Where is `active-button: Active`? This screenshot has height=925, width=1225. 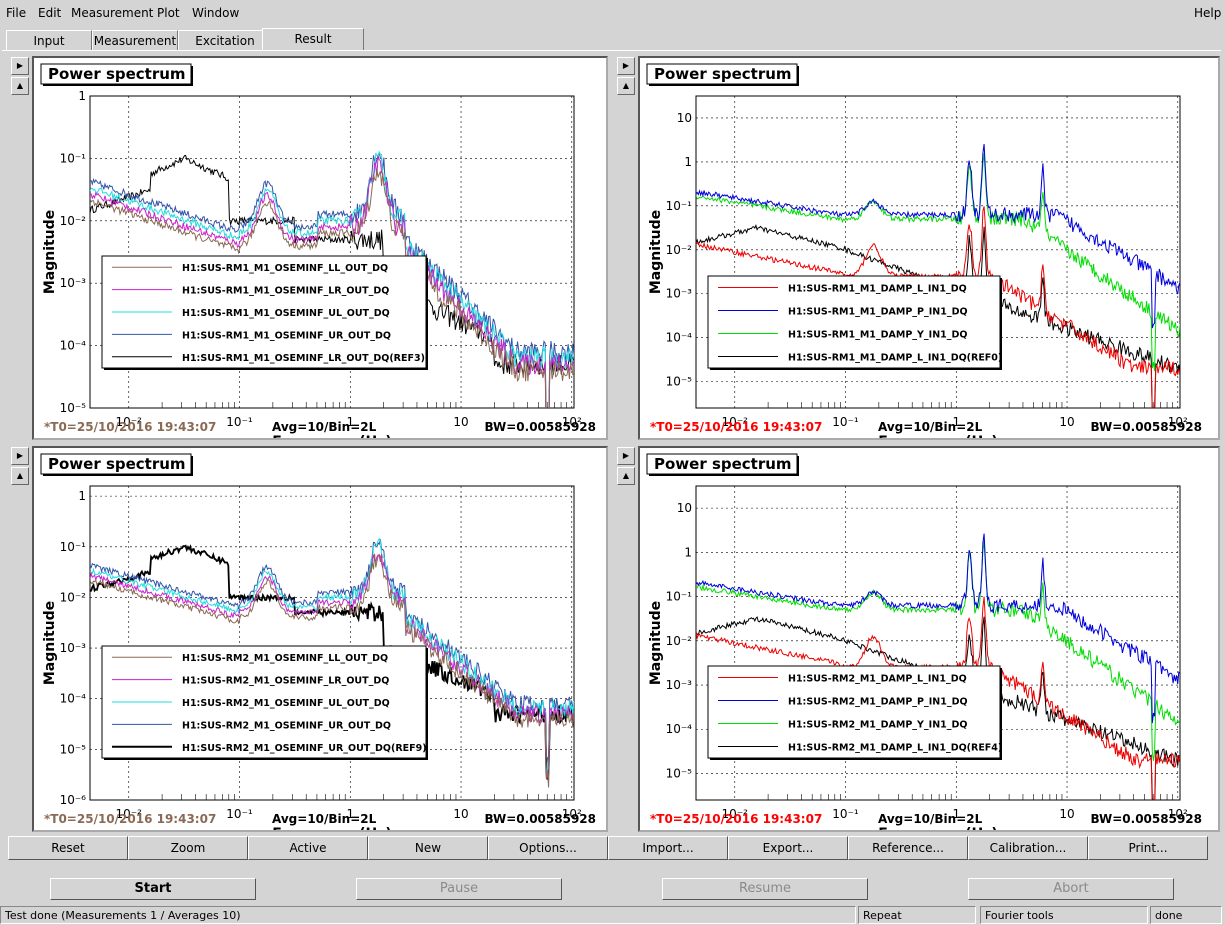
active-button: Active is located at coordinates (308, 848).